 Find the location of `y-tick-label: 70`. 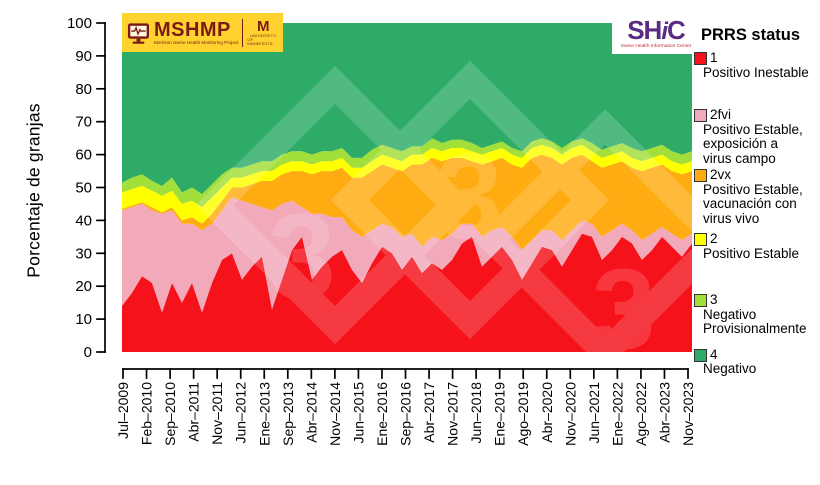

y-tick-label: 70 is located at coordinates (83, 122).